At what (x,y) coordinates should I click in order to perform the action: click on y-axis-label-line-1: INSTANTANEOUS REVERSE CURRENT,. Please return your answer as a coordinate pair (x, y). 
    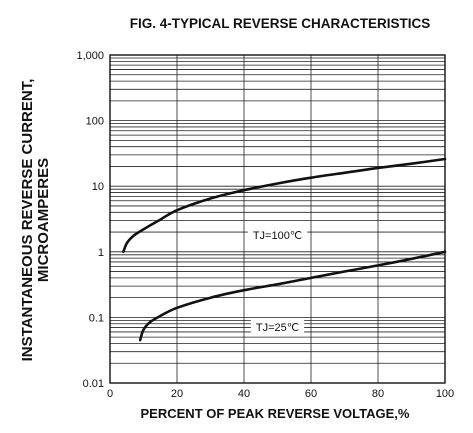
    Looking at the image, I should click on (27, 220).